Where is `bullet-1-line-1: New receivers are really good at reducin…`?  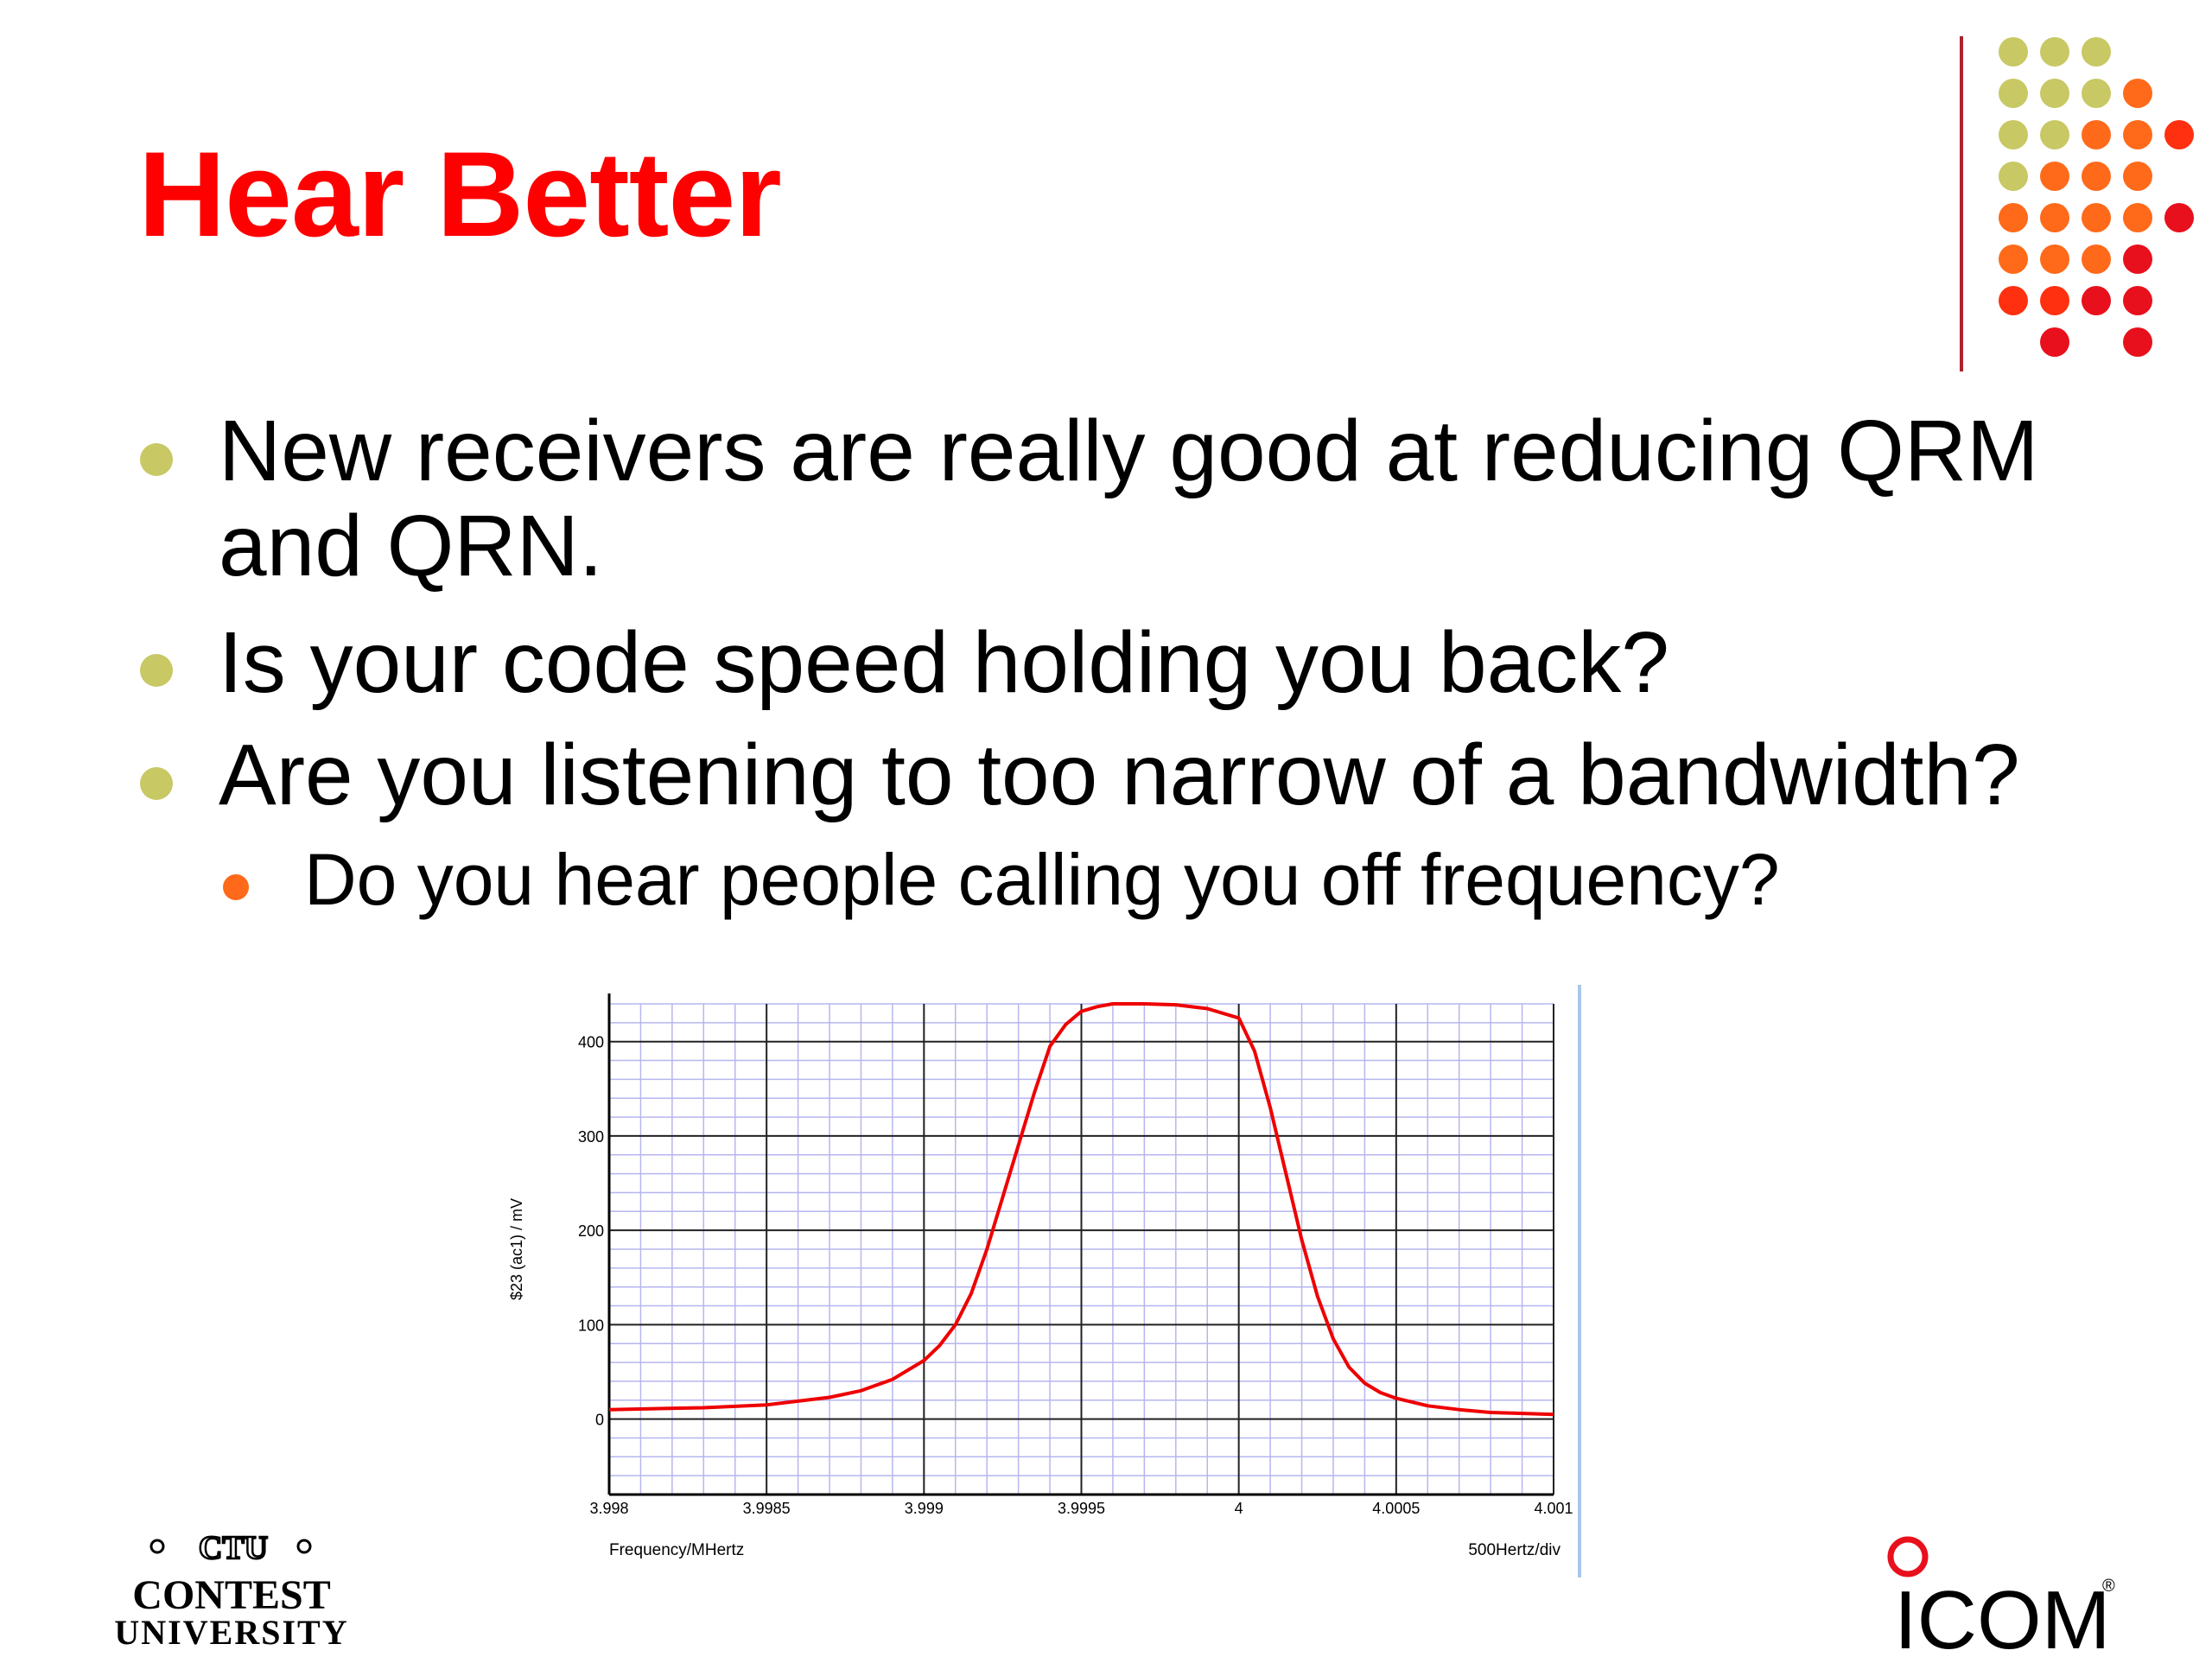 bullet-1-line-1: New receivers are really good at reducin… is located at coordinates (1129, 451).